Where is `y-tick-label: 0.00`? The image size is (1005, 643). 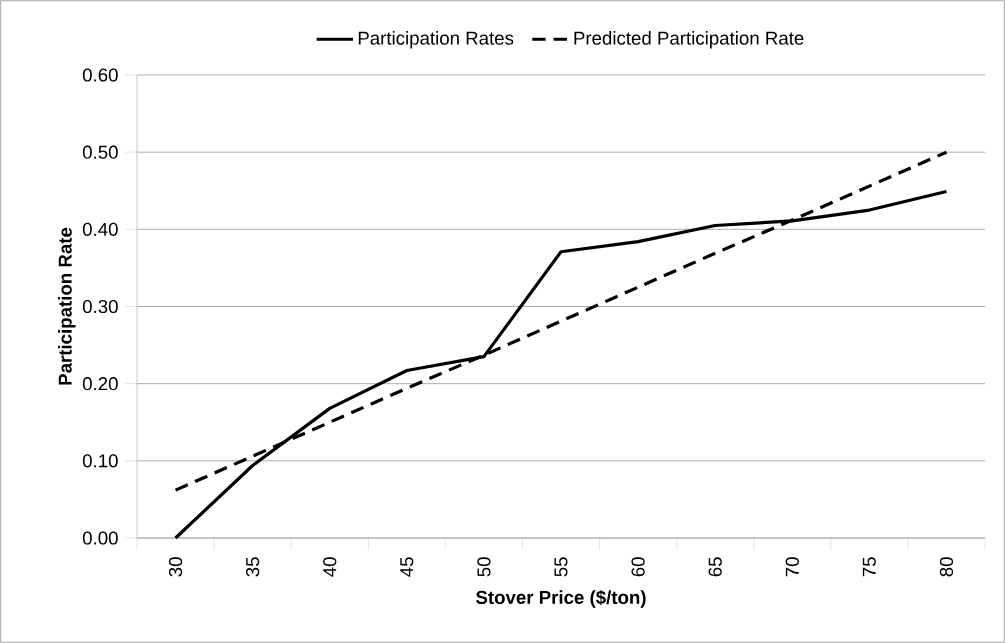
y-tick-label: 0.00 is located at coordinates (100, 538).